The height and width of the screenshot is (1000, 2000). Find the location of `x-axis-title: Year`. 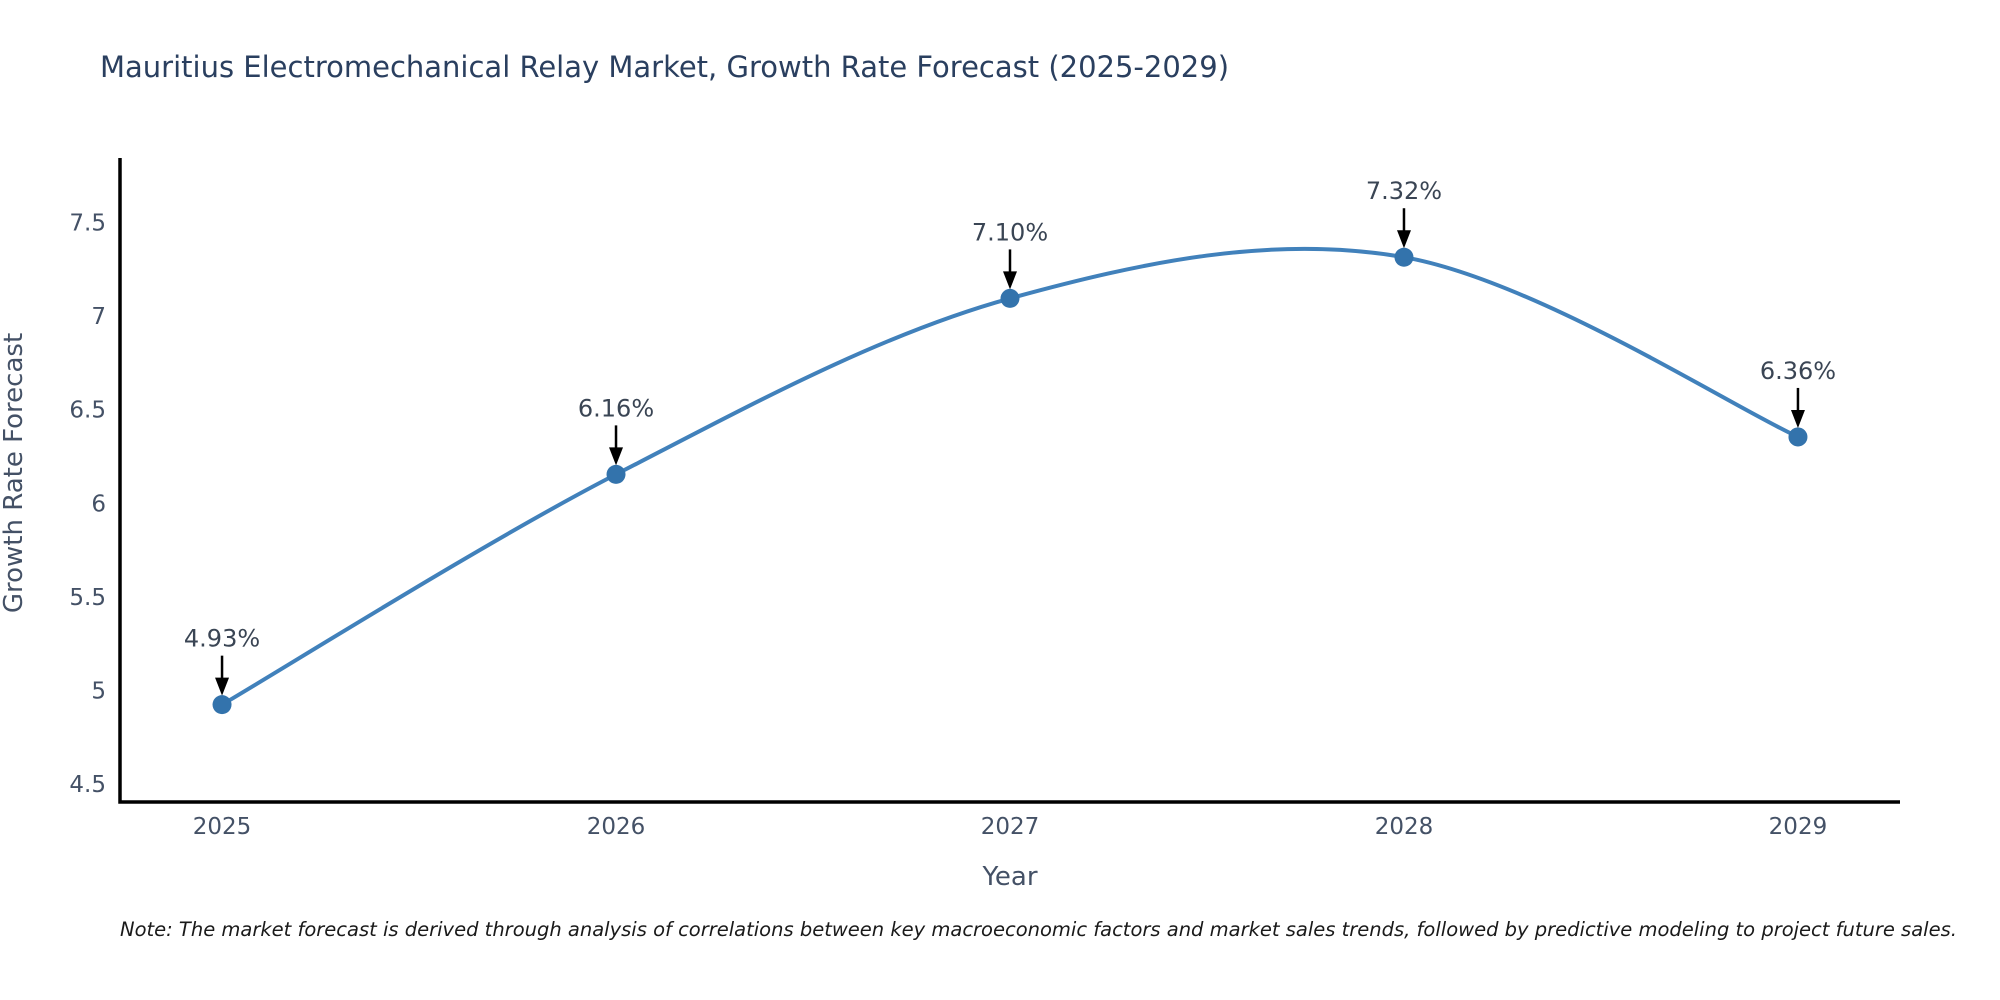

x-axis-title: Year is located at coordinates (1010, 877).